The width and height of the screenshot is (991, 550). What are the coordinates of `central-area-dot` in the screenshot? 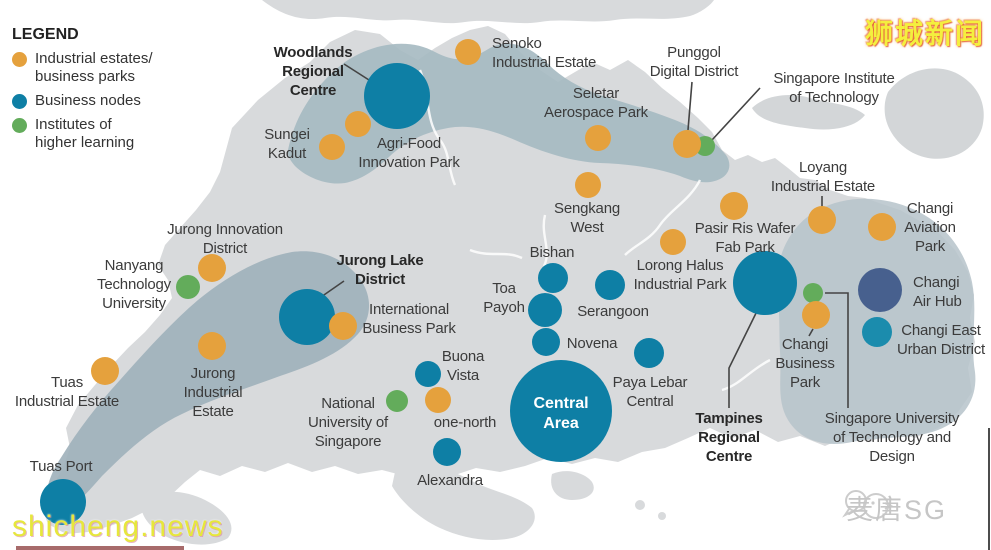 It's located at (561, 411).